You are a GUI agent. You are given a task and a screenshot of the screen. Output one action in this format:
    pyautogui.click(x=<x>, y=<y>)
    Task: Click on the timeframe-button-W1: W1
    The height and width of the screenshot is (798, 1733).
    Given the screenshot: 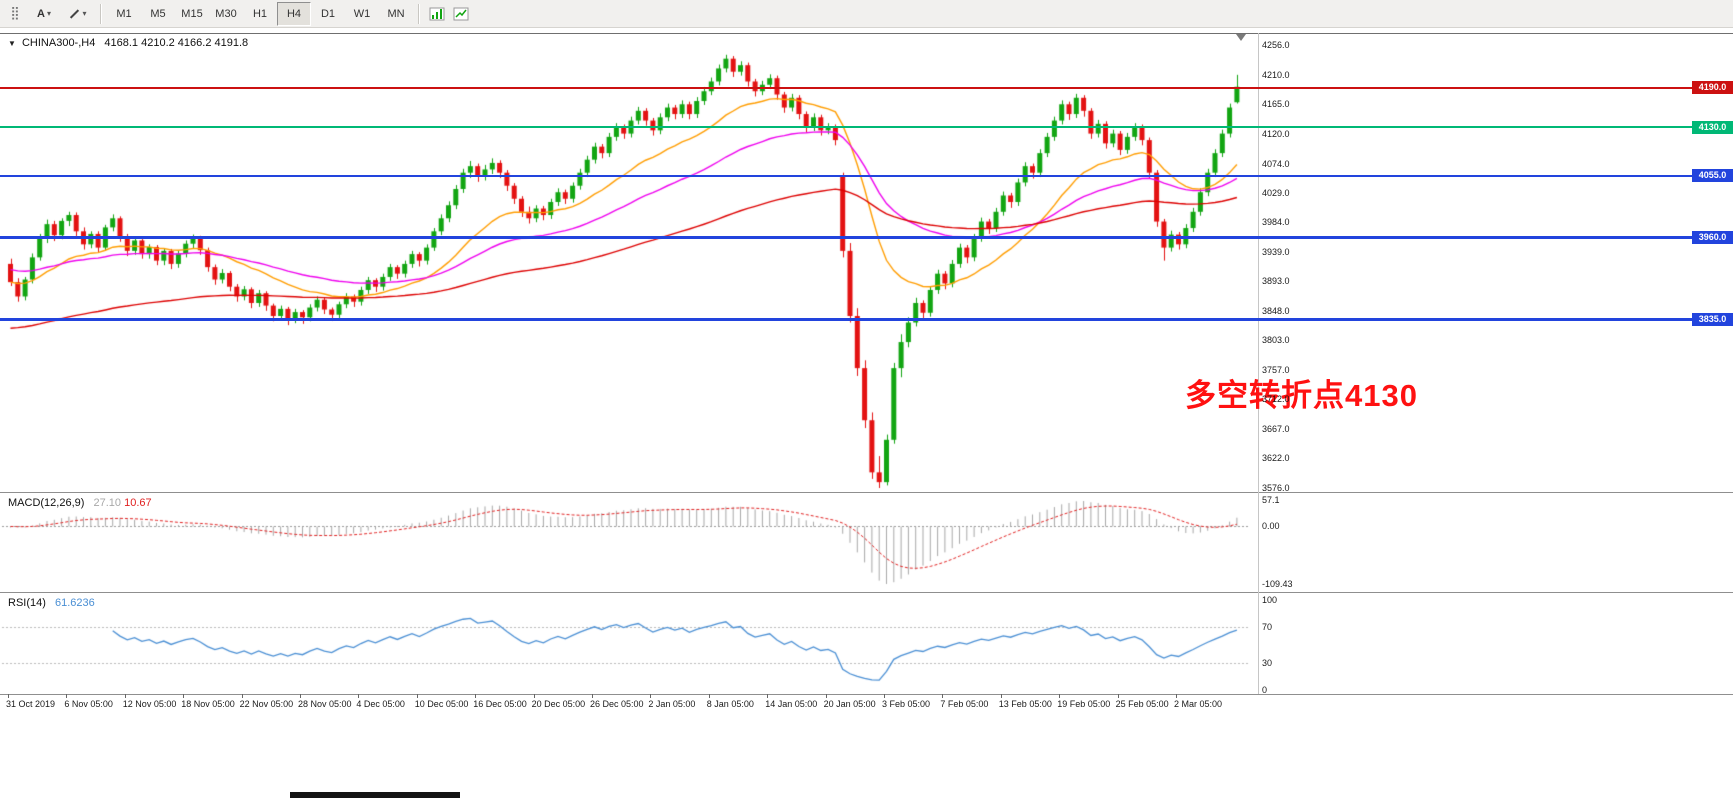 What is the action you would take?
    pyautogui.click(x=362, y=13)
    